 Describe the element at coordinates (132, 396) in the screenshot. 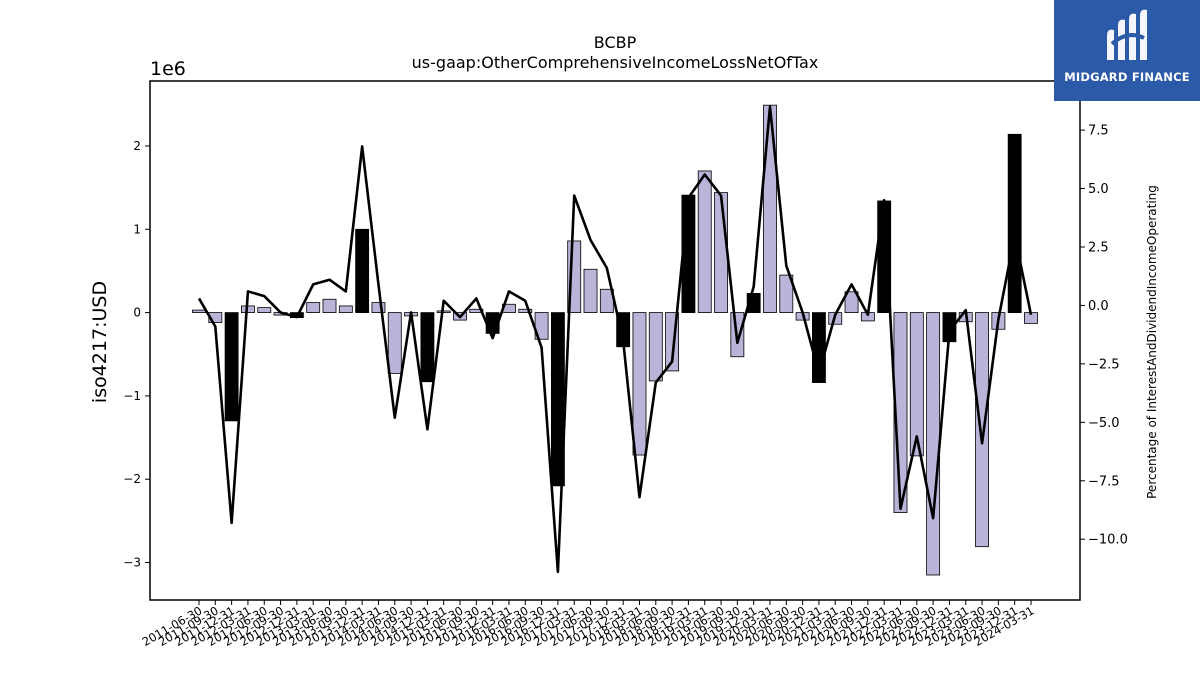

I see `y-tick-label: −1` at that location.